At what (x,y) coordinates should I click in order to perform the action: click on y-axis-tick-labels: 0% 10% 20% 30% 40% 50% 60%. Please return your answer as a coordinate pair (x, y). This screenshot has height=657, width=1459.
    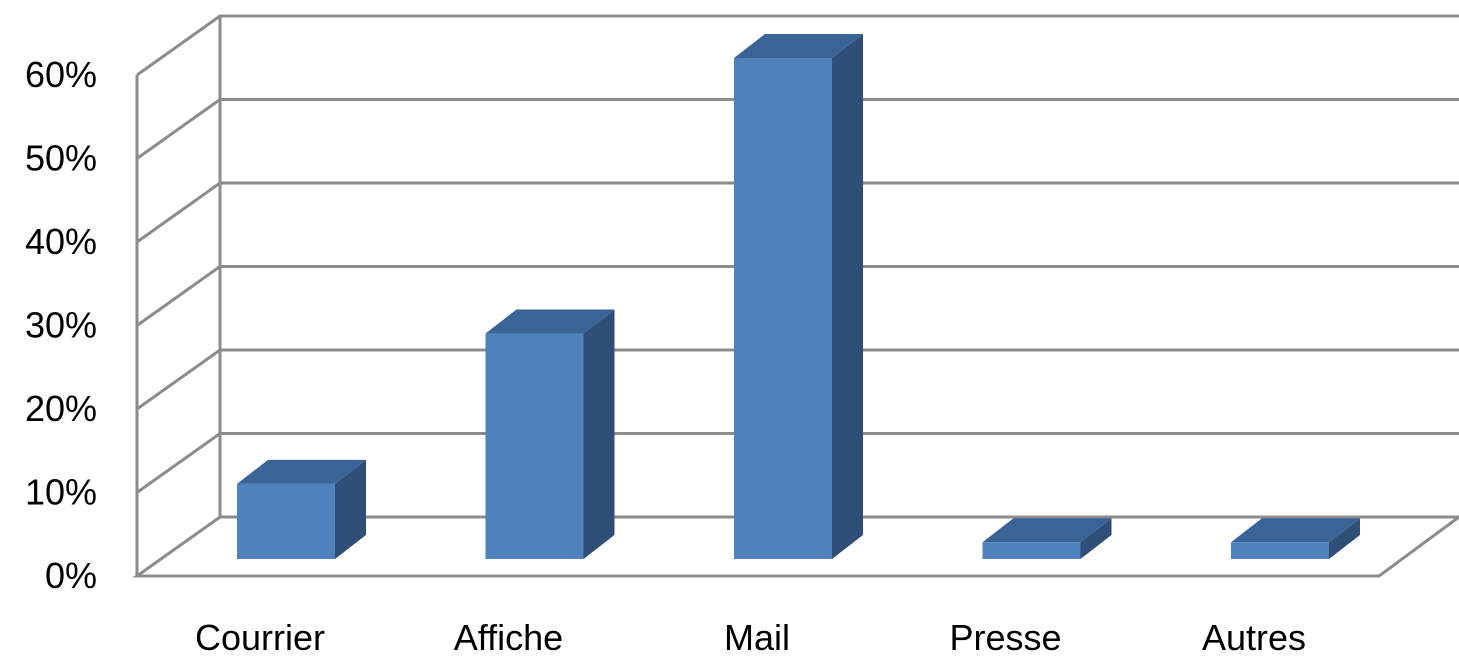
    Looking at the image, I should click on (61, 325).